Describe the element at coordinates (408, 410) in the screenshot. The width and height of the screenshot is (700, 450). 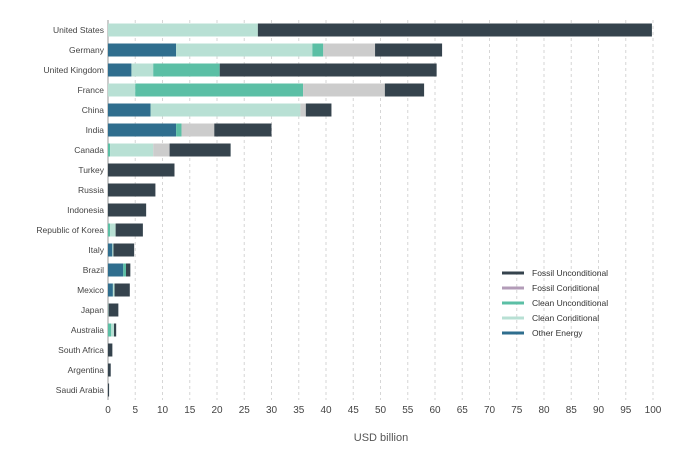
I see `x-tick-label: 55` at that location.